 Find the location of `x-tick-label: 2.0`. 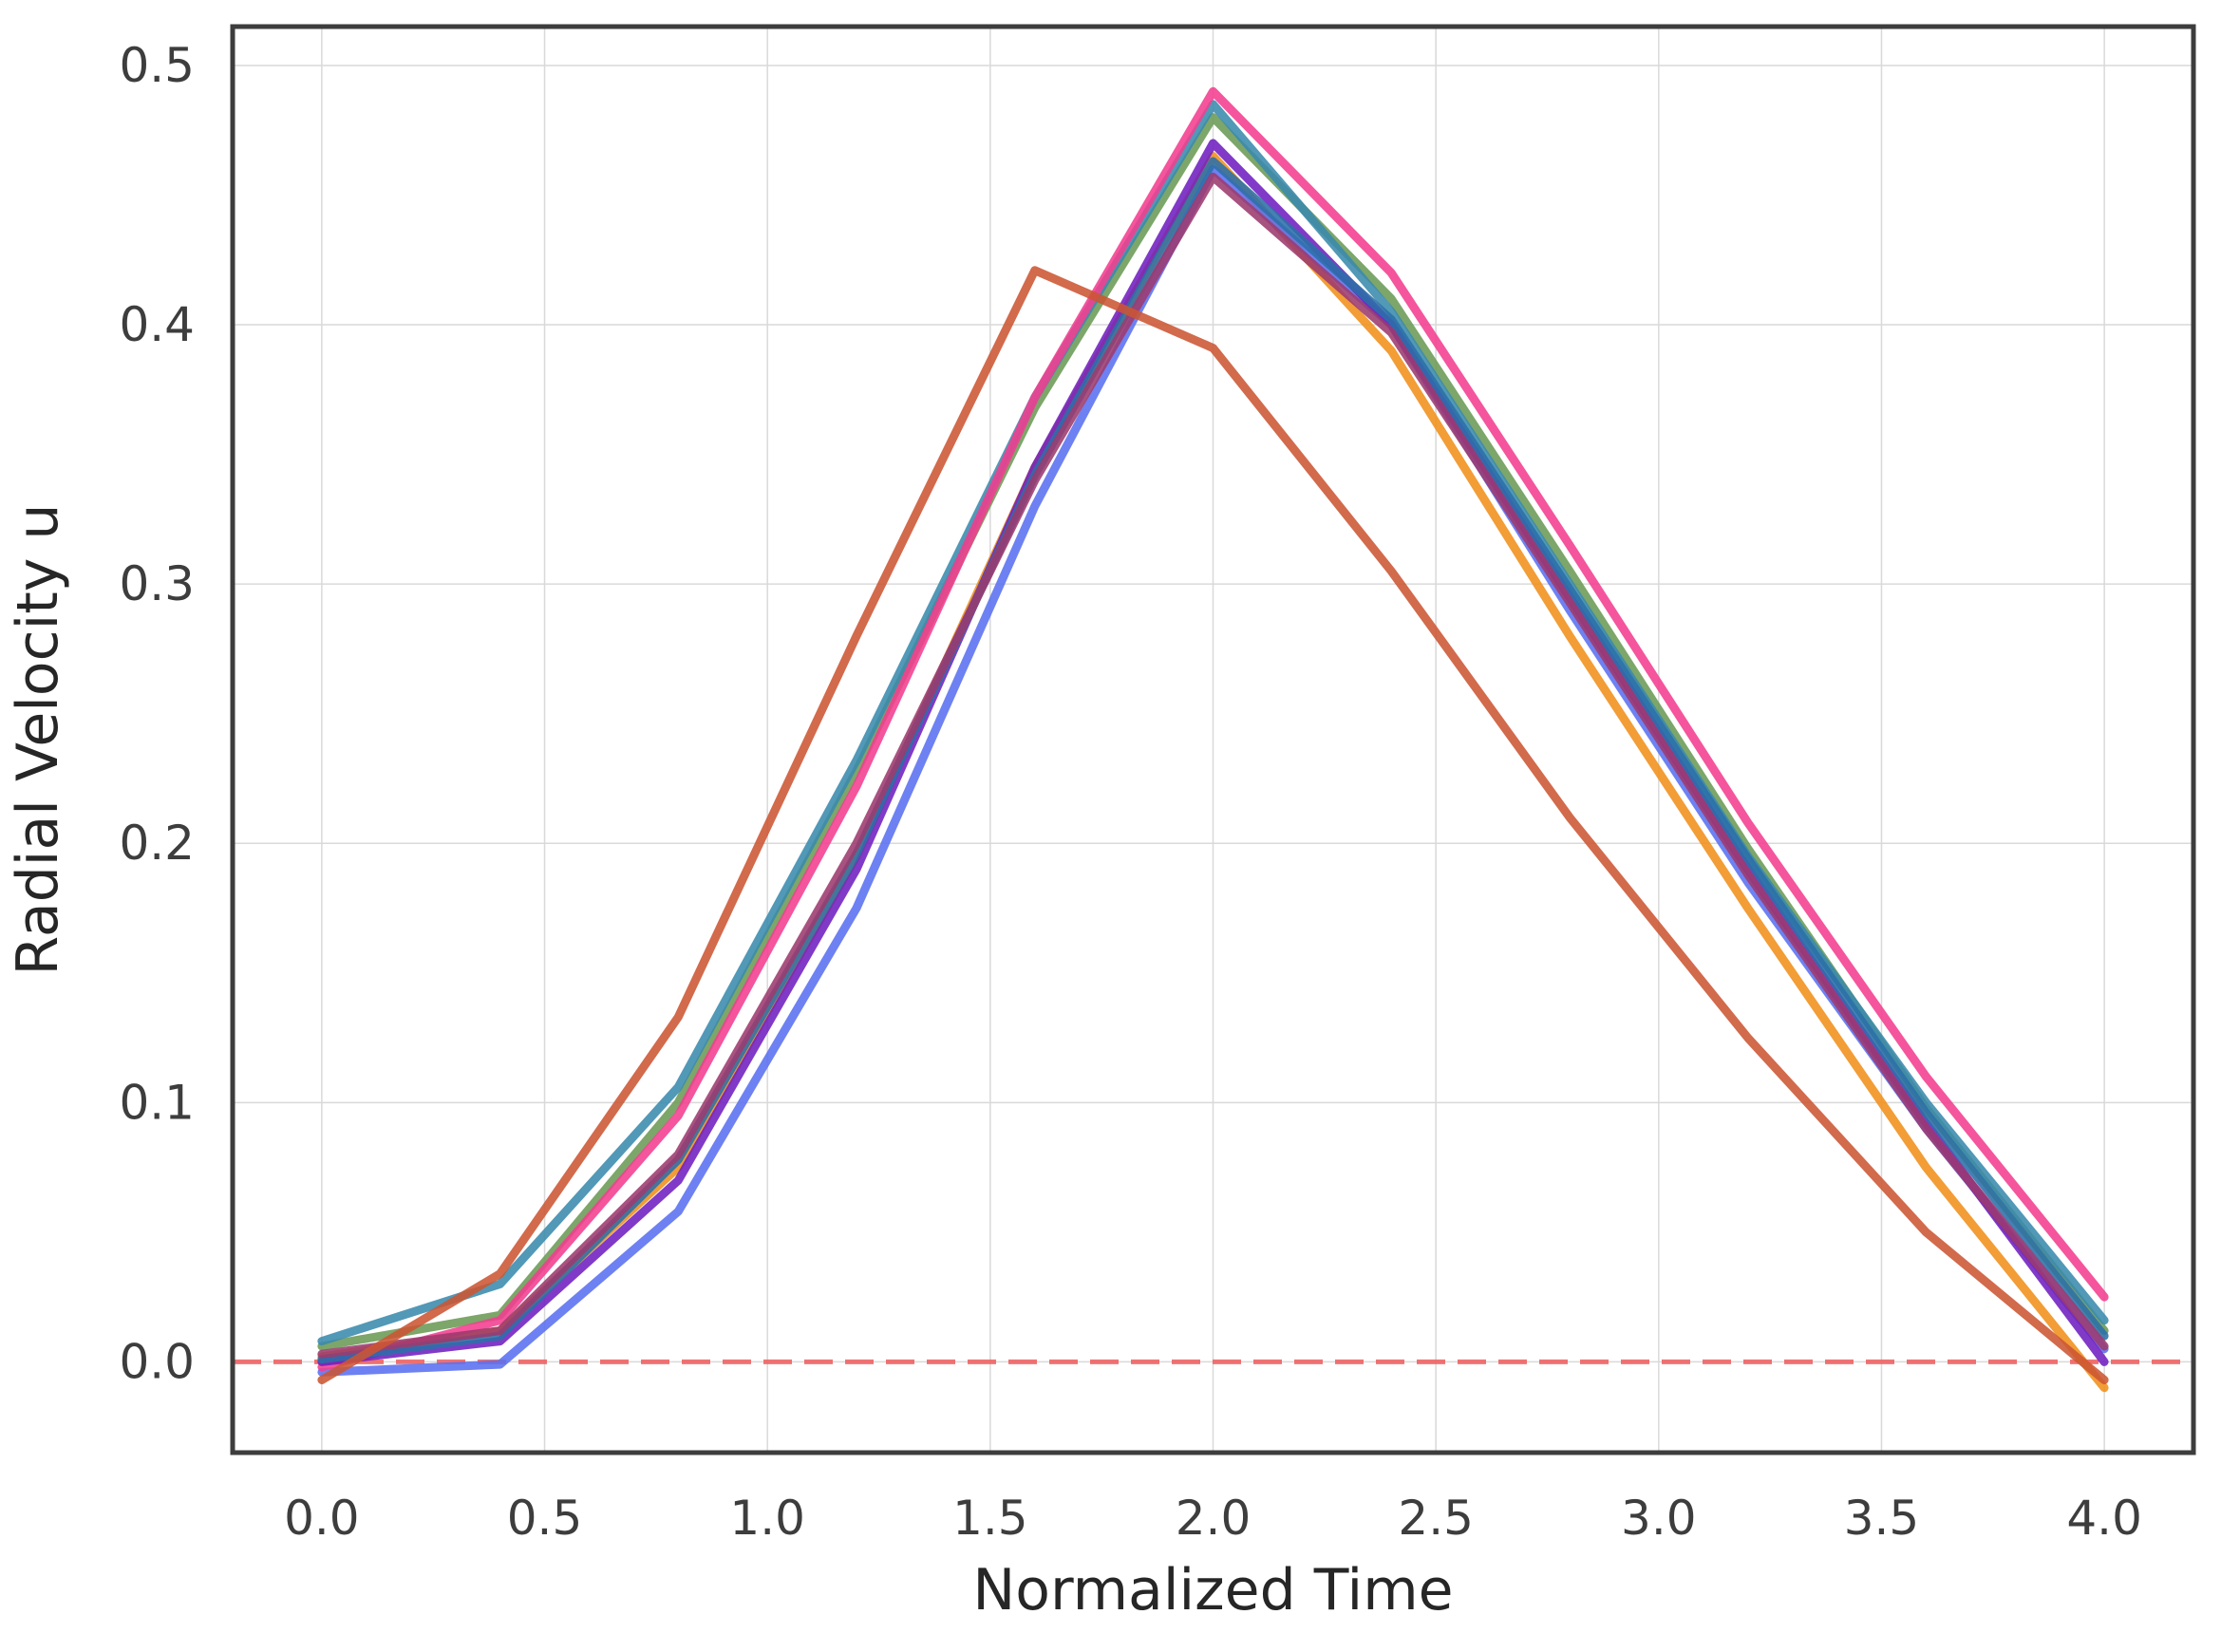

x-tick-label: 2.0 is located at coordinates (1214, 1518).